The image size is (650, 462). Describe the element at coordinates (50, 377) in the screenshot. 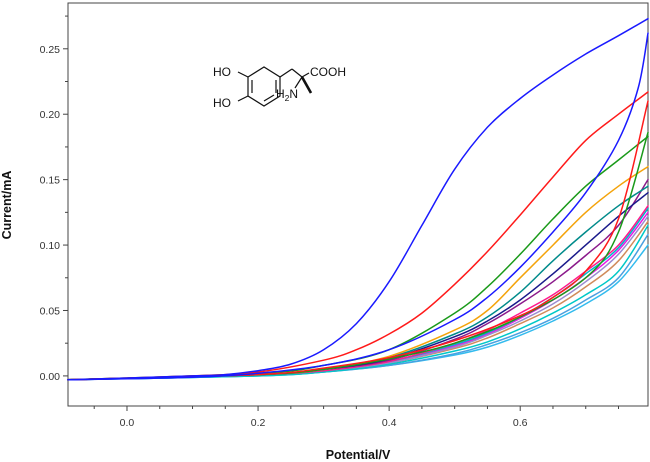

I see `y-tick-label: 0.00` at that location.